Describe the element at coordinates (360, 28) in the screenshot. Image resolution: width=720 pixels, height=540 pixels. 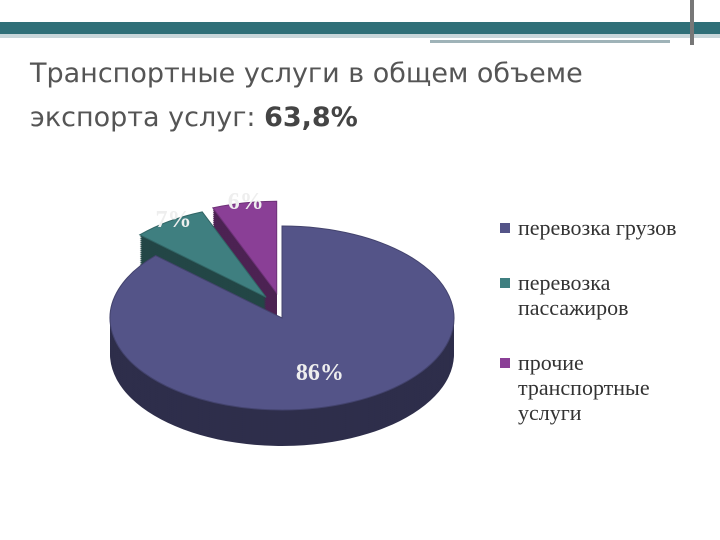
I see `header-bar` at that location.